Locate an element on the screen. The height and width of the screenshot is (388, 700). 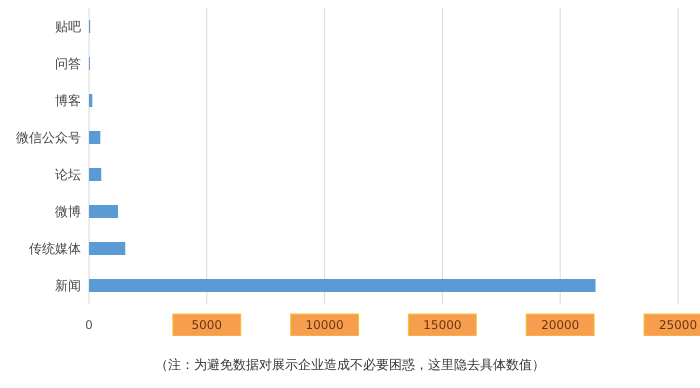
y-tick-label: 问答 is located at coordinates (68, 64).